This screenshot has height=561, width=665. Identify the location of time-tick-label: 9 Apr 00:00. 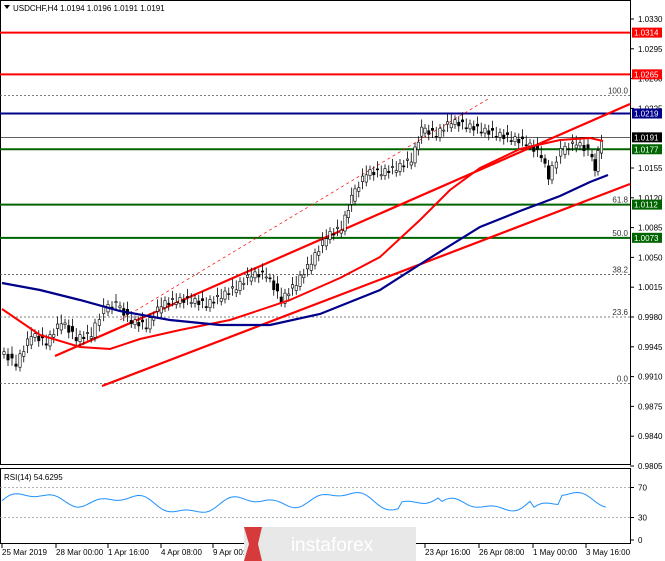
(233, 552).